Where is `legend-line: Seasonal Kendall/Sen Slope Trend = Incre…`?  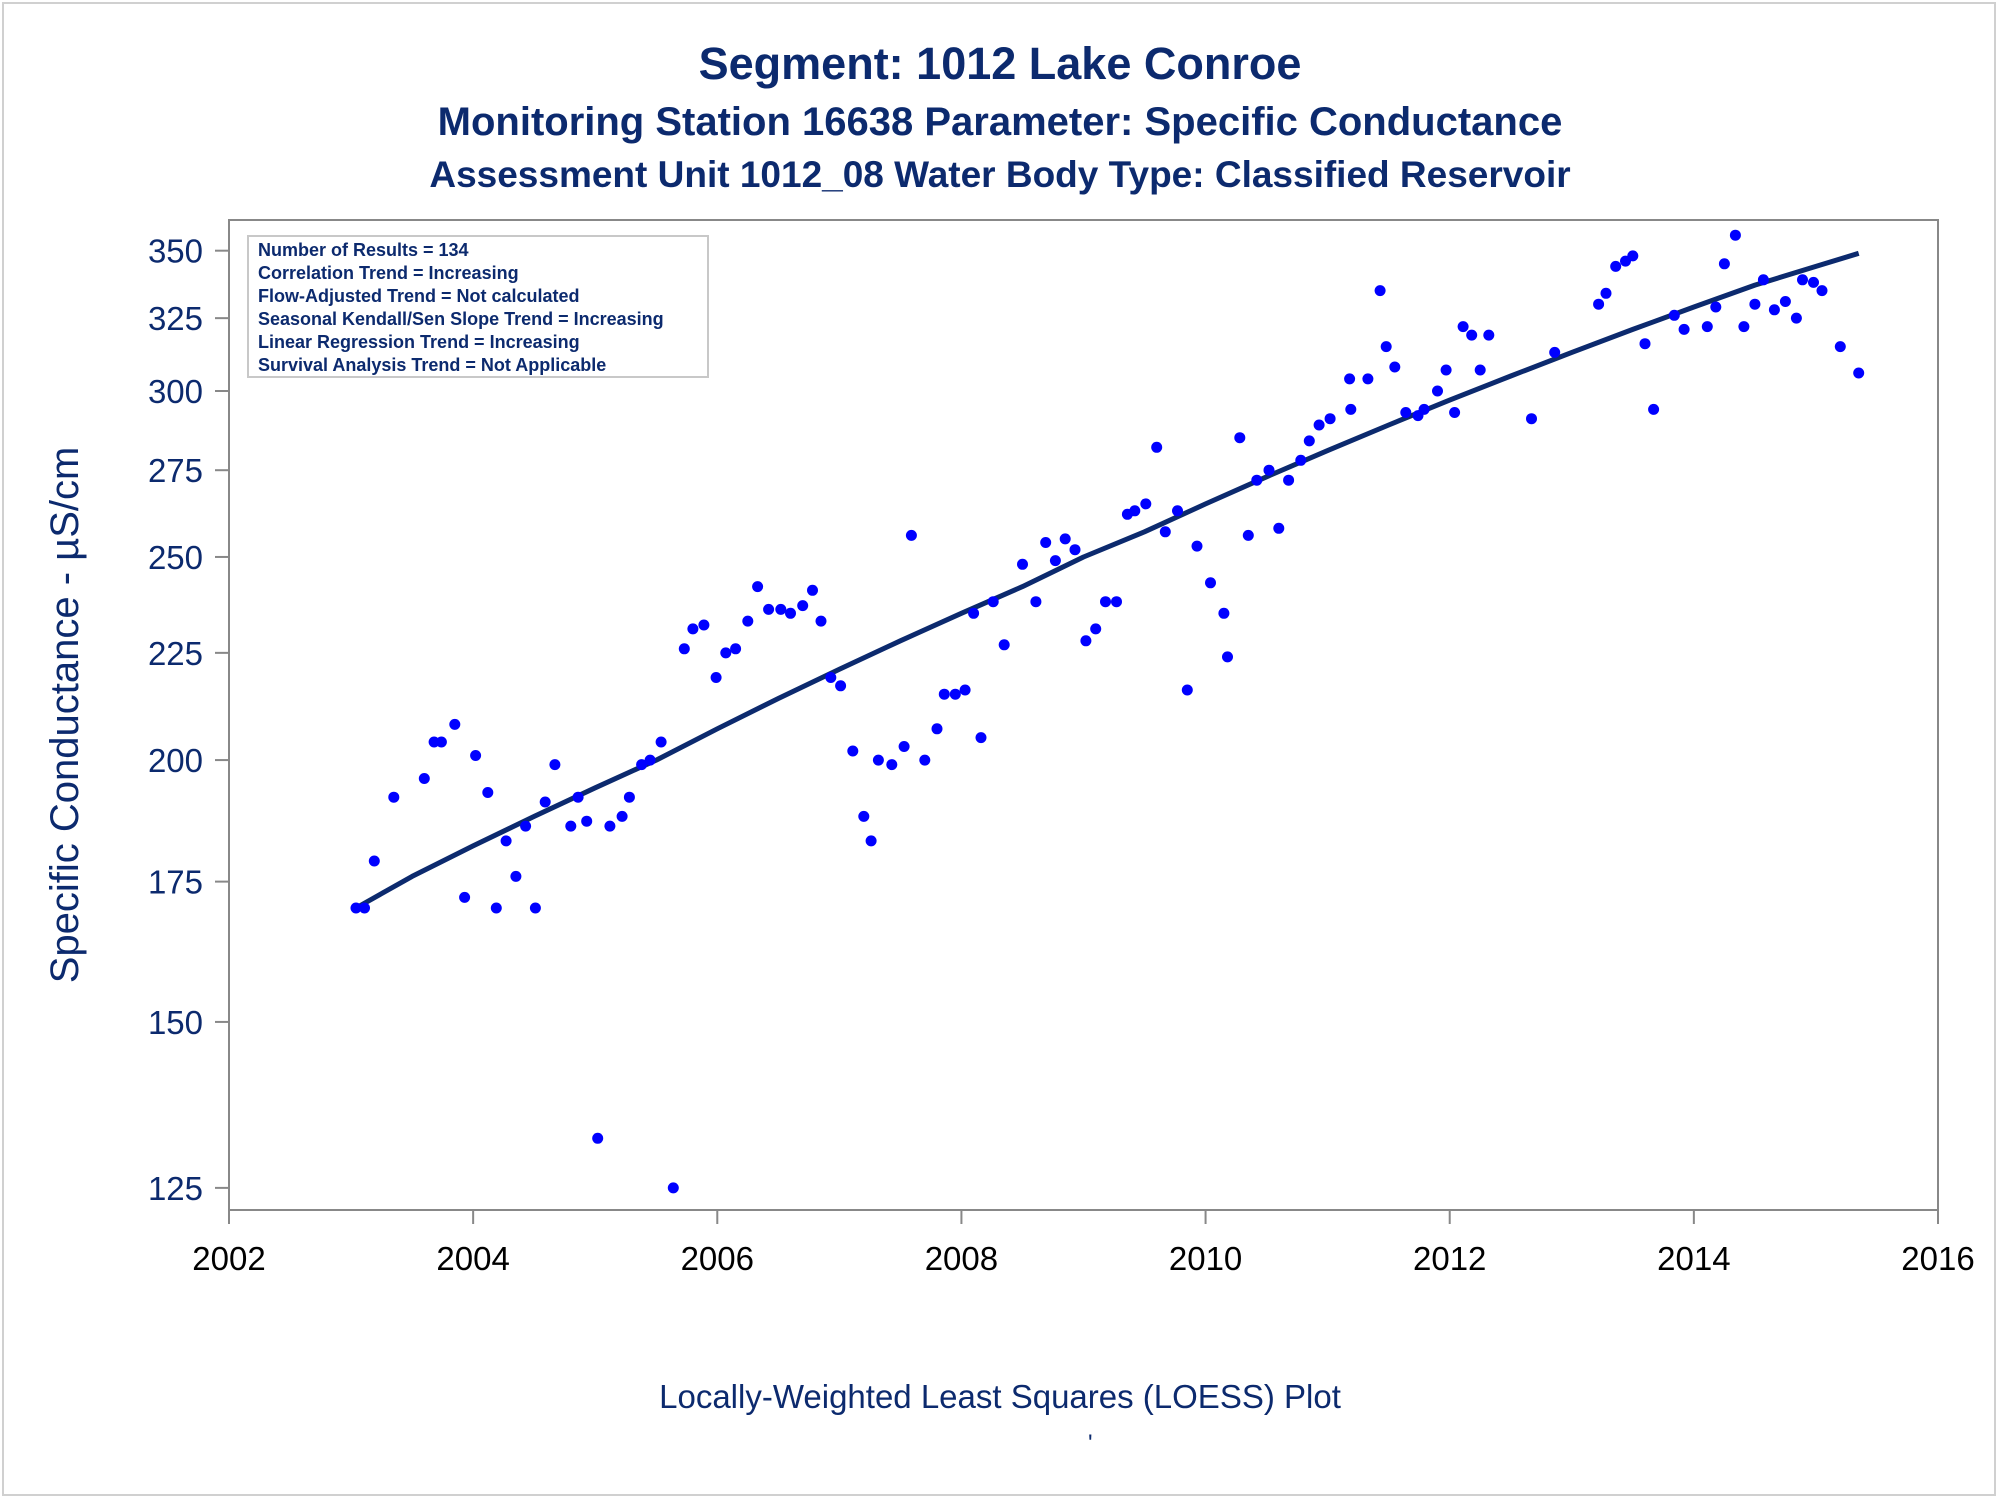
legend-line: Seasonal Kendall/Sen Slope Trend = Incre… is located at coordinates (461, 319).